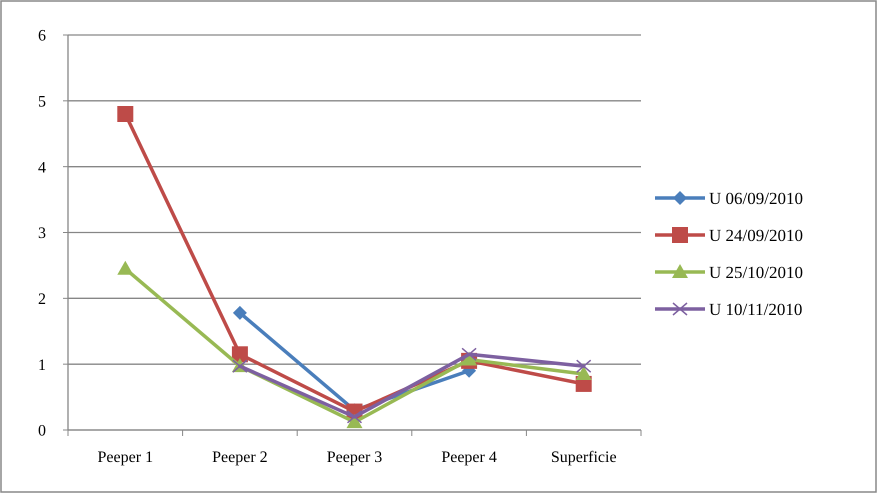 This screenshot has height=493, width=877. I want to click on legend-label: U 25/10/2010, so click(756, 272).